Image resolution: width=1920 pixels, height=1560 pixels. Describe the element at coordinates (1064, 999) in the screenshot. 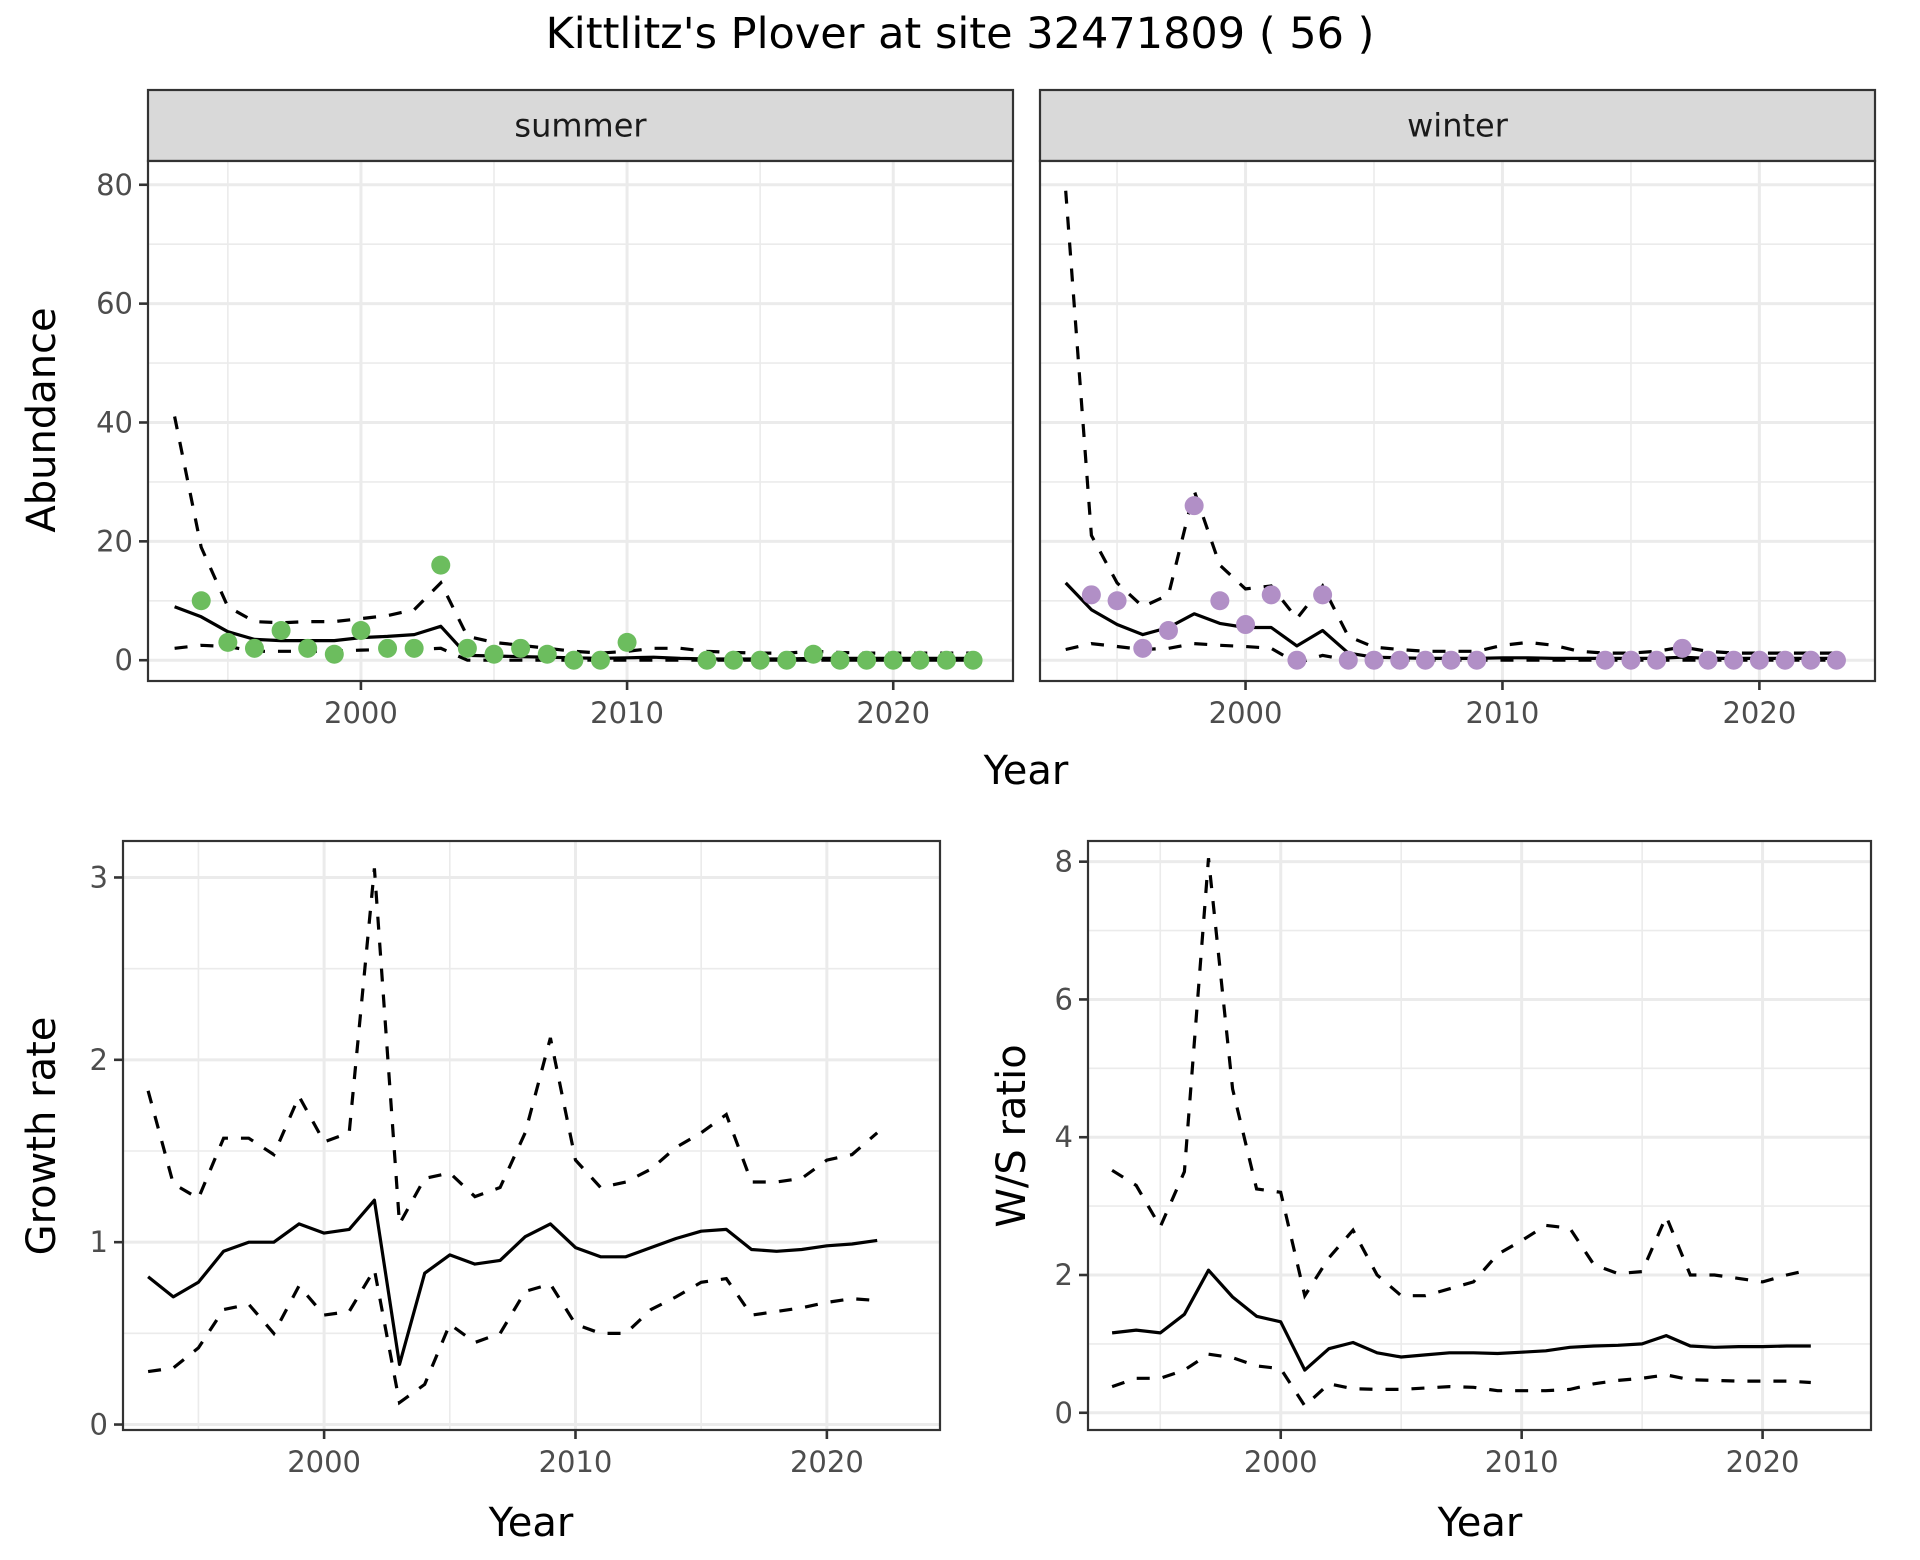

I see `y-tick-label: 6` at that location.